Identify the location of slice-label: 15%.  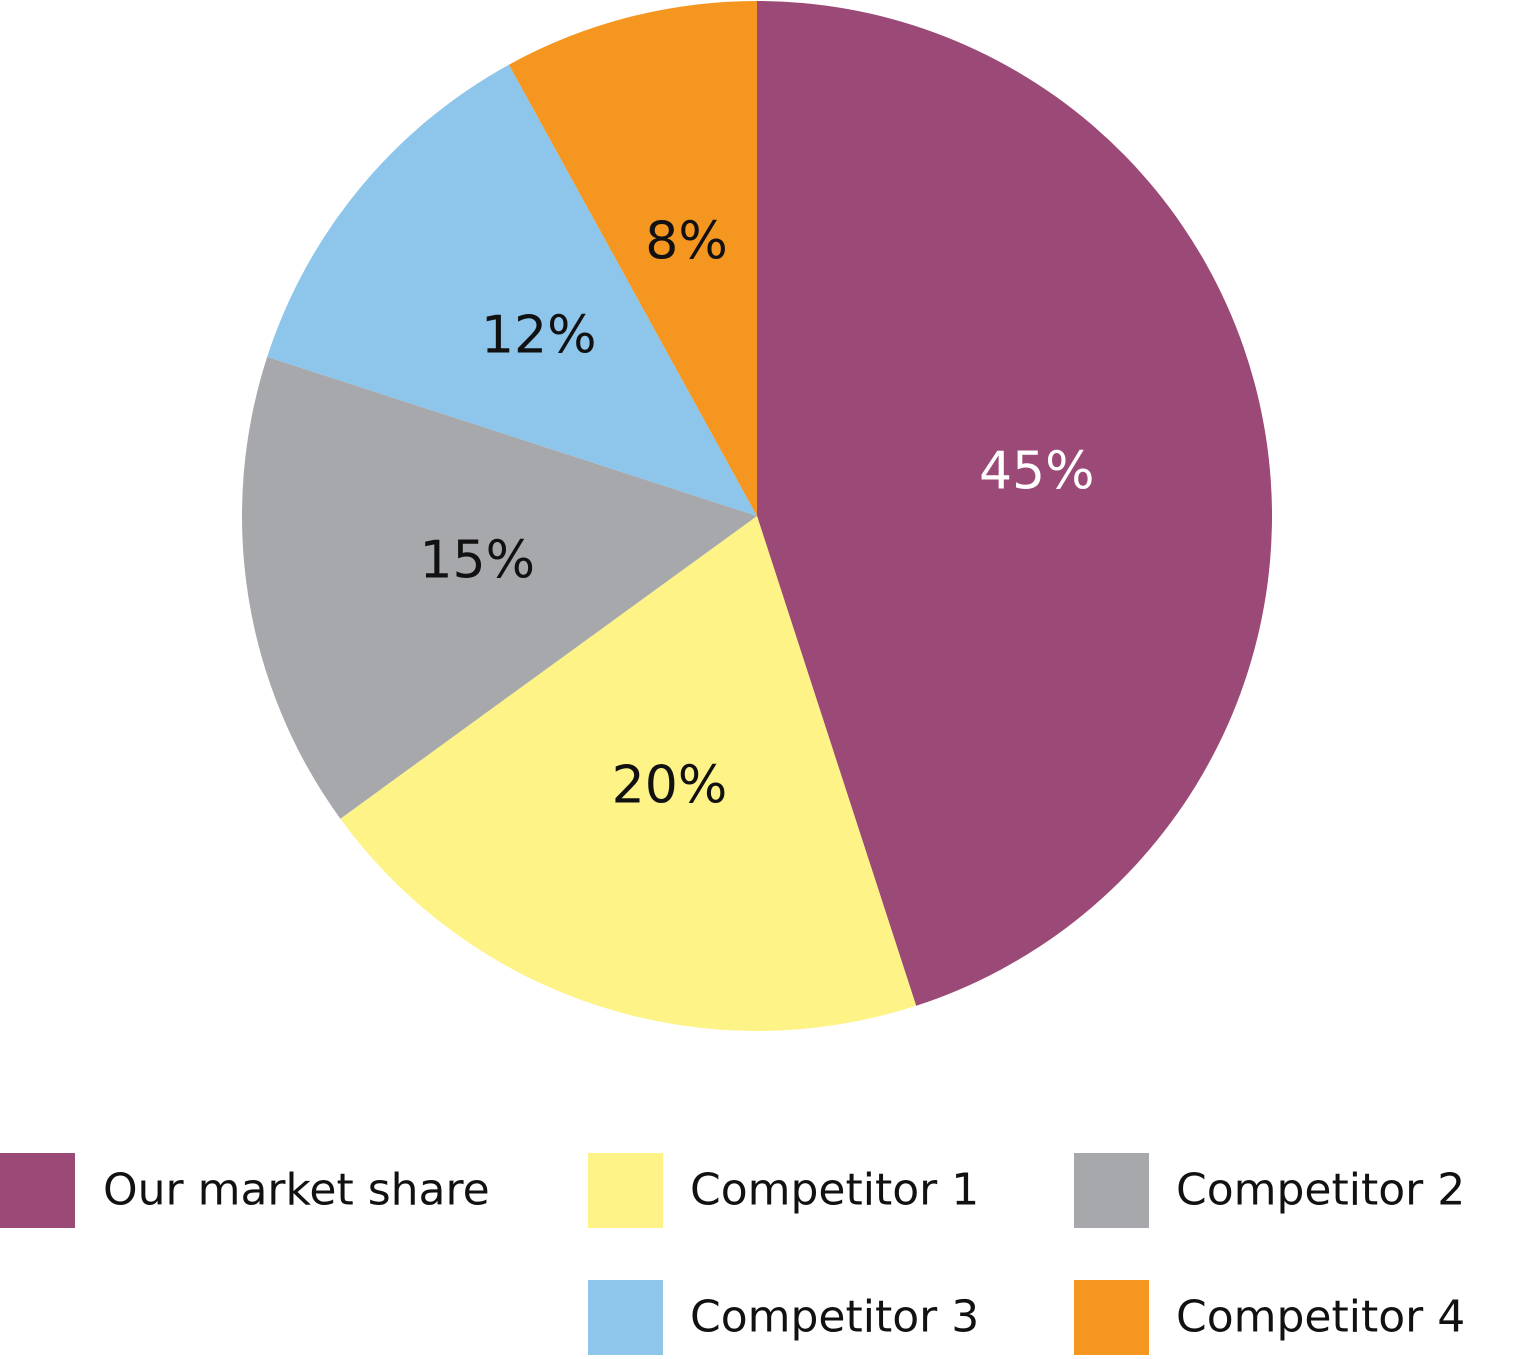
(477, 560).